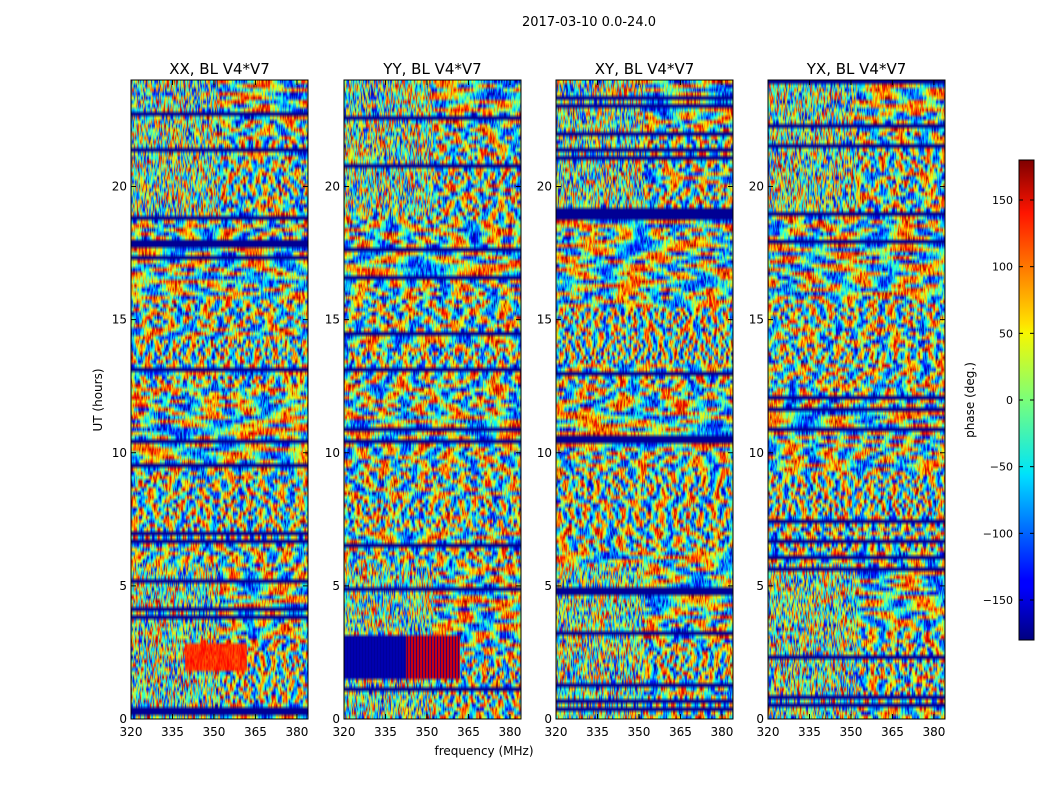 Image resolution: width=1050 pixels, height=800 pixels. I want to click on colorbar-tick-label: 50, so click(1006, 333).